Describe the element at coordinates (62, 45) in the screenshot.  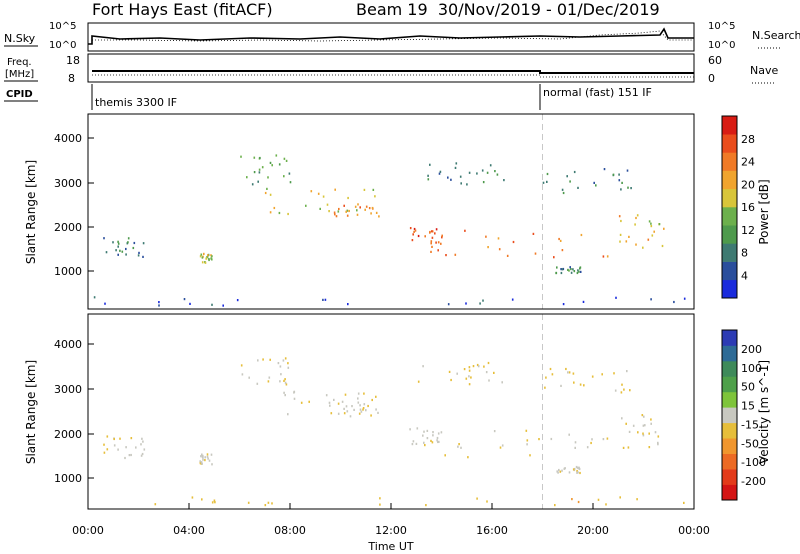
I see `nsky-tick-low: 10^0` at that location.